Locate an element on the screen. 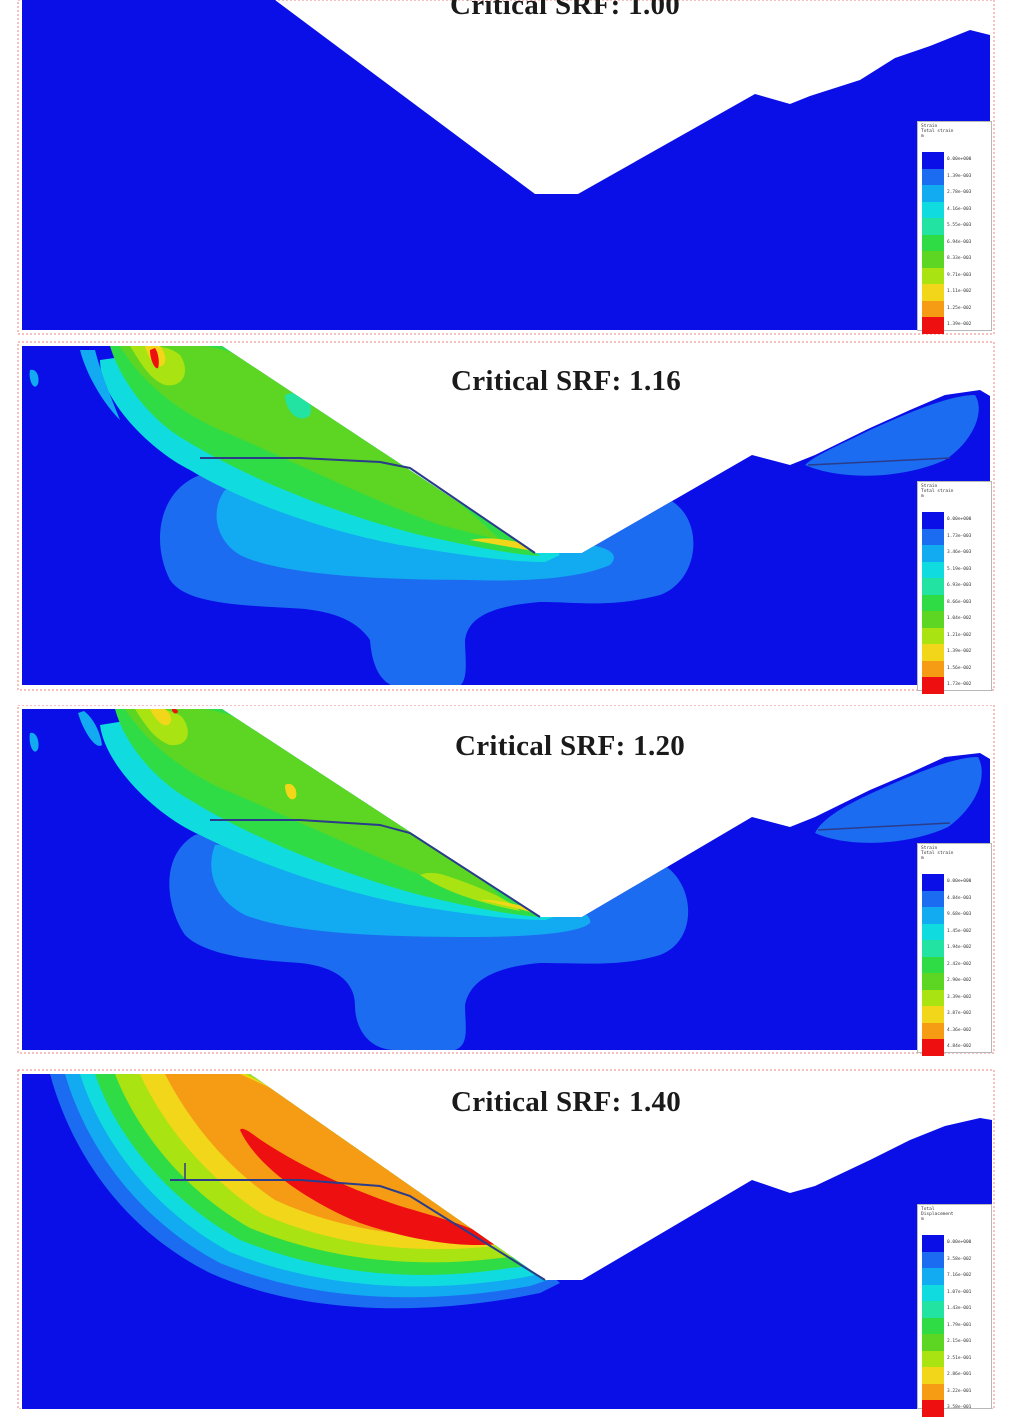 This screenshot has width=1024, height=1417. legend-entry: 1.79e-001 is located at coordinates (954, 1325).